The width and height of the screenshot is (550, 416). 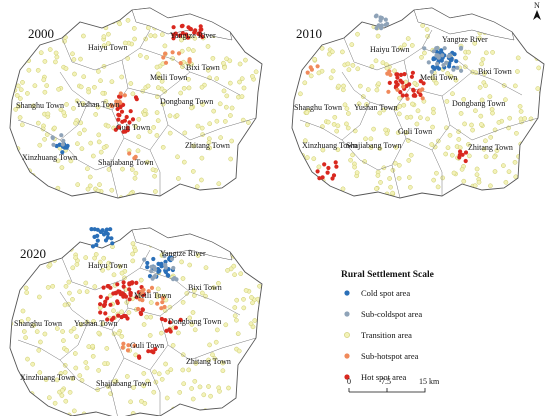 What do you see at coordinates (465, 39) in the screenshot?
I see `river-label: Yangtze River` at bounding box center [465, 39].